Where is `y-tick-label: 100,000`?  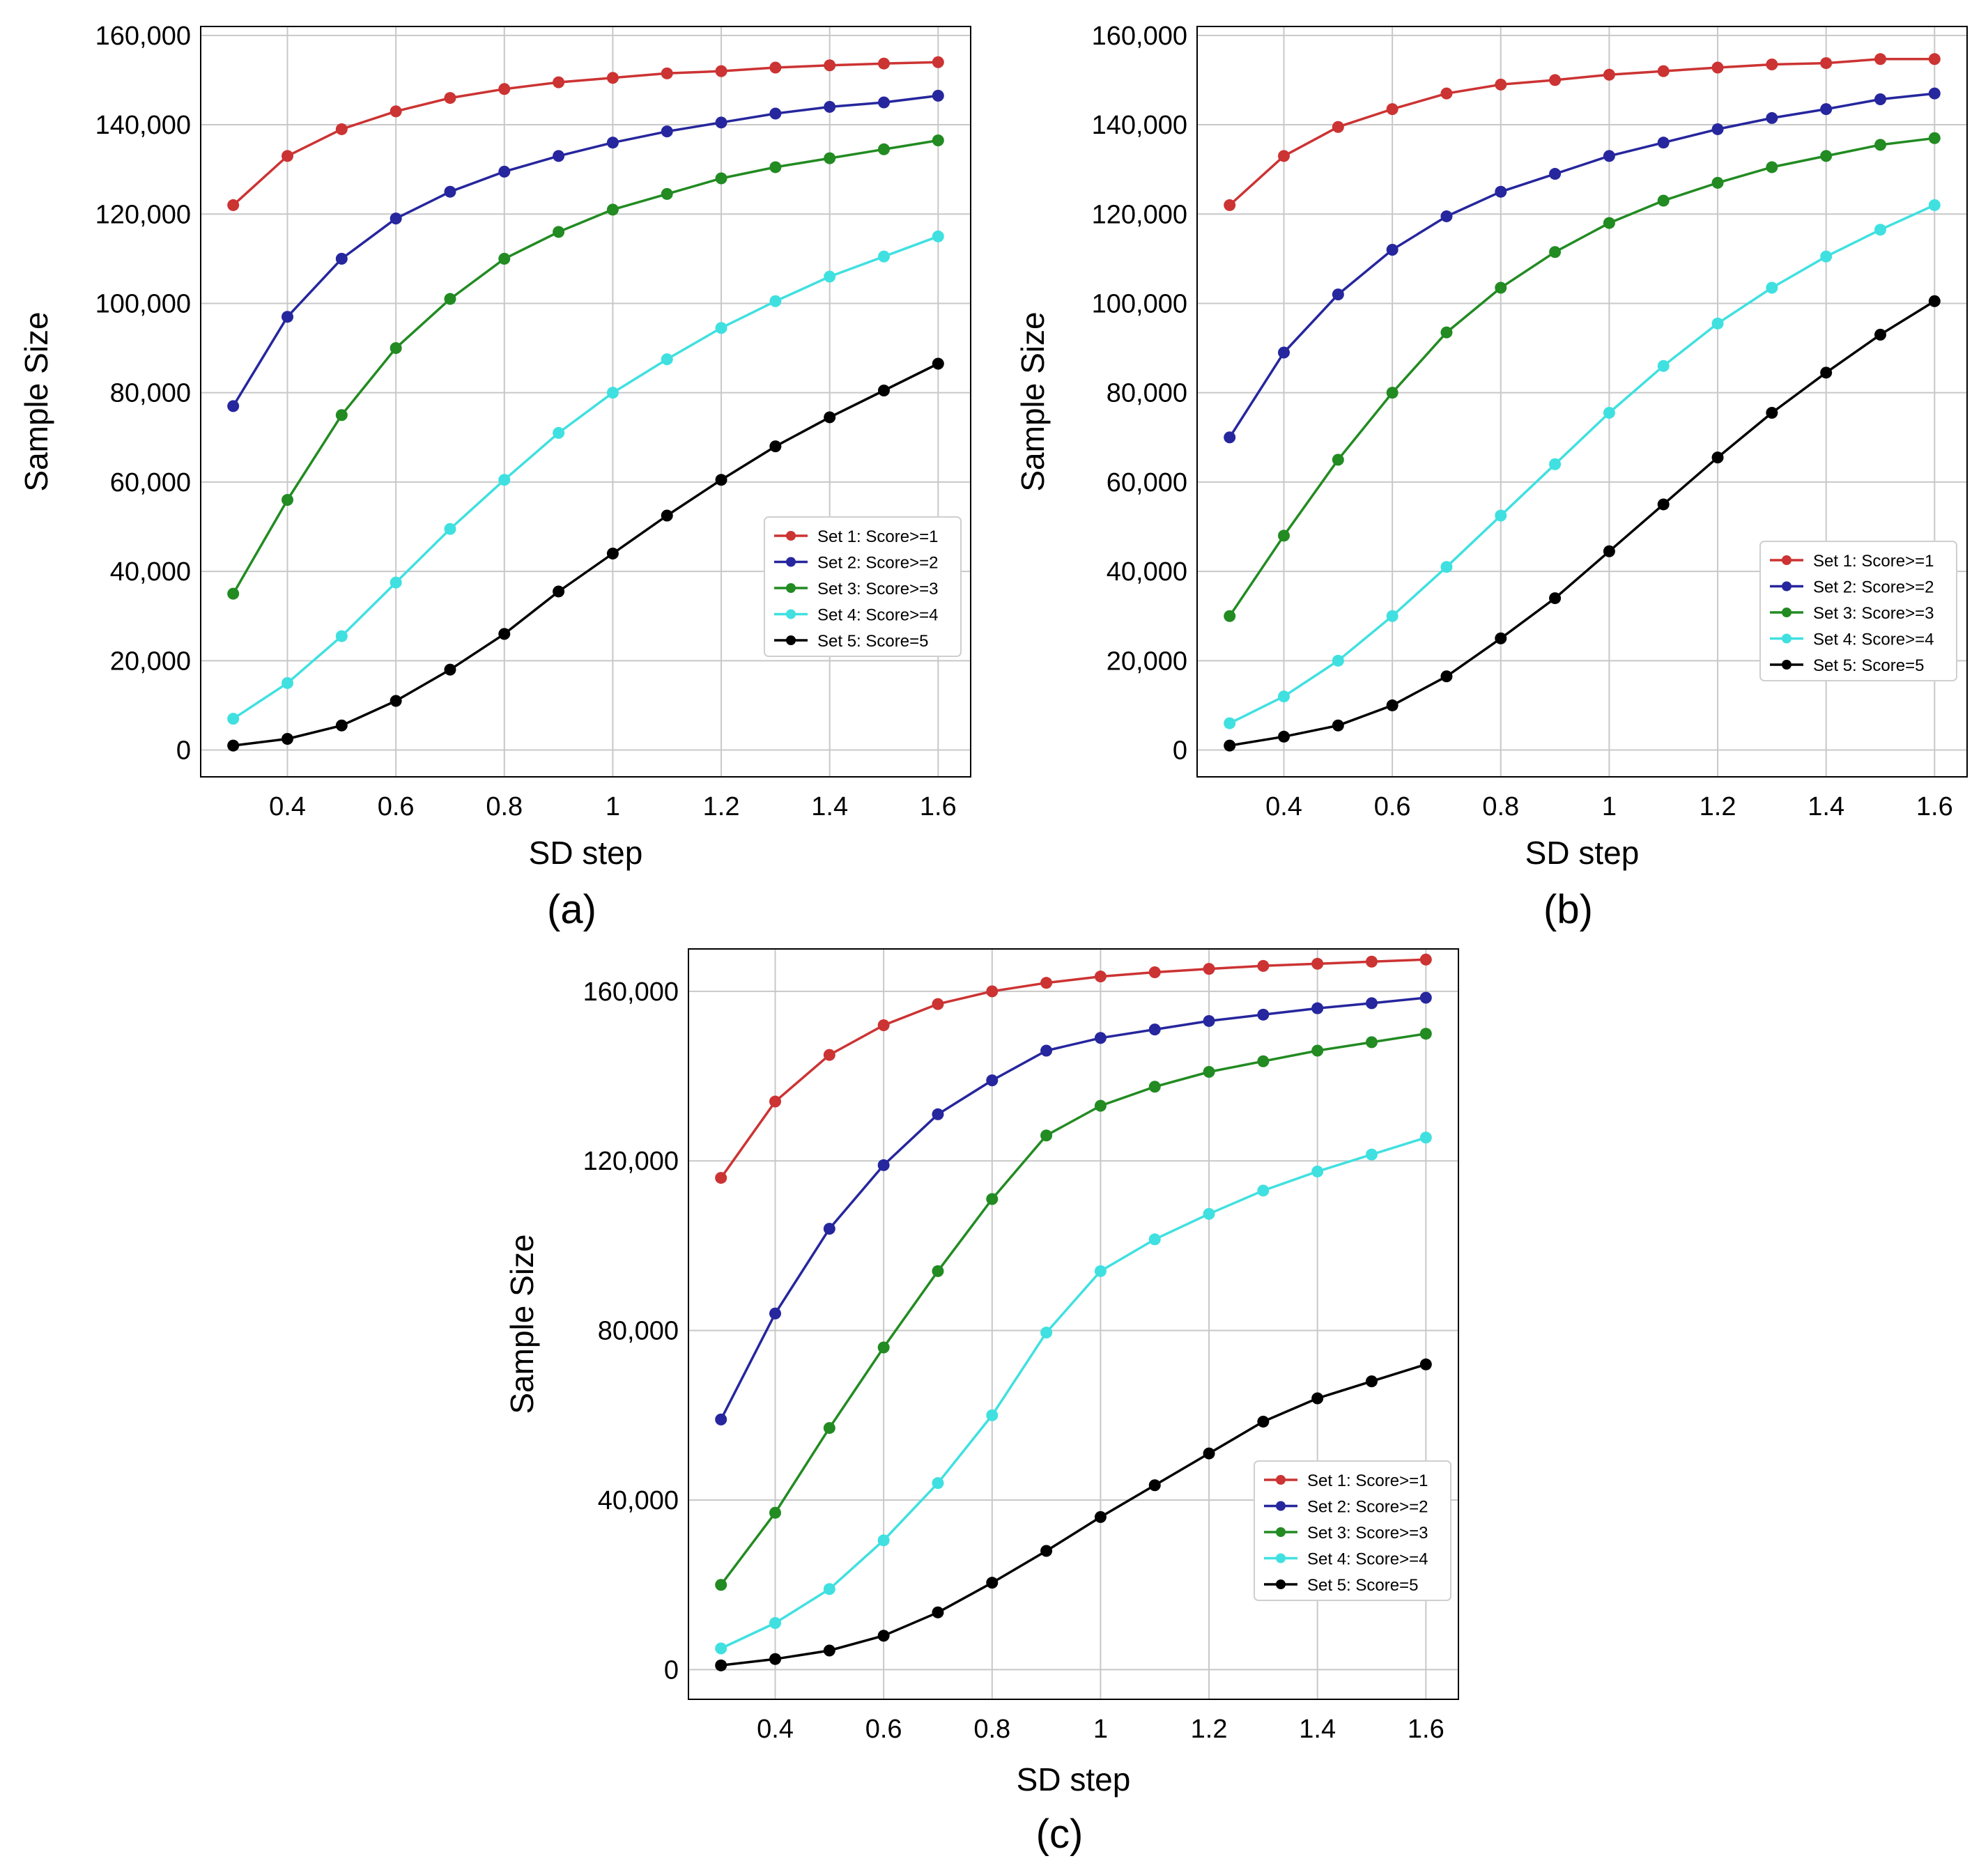
y-tick-label: 100,000 is located at coordinates (143, 303).